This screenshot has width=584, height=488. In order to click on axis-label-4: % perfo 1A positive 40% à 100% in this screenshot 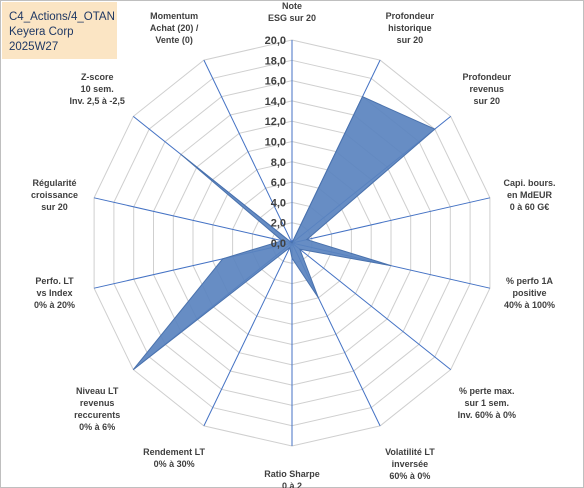, I will do `click(529, 293)`.